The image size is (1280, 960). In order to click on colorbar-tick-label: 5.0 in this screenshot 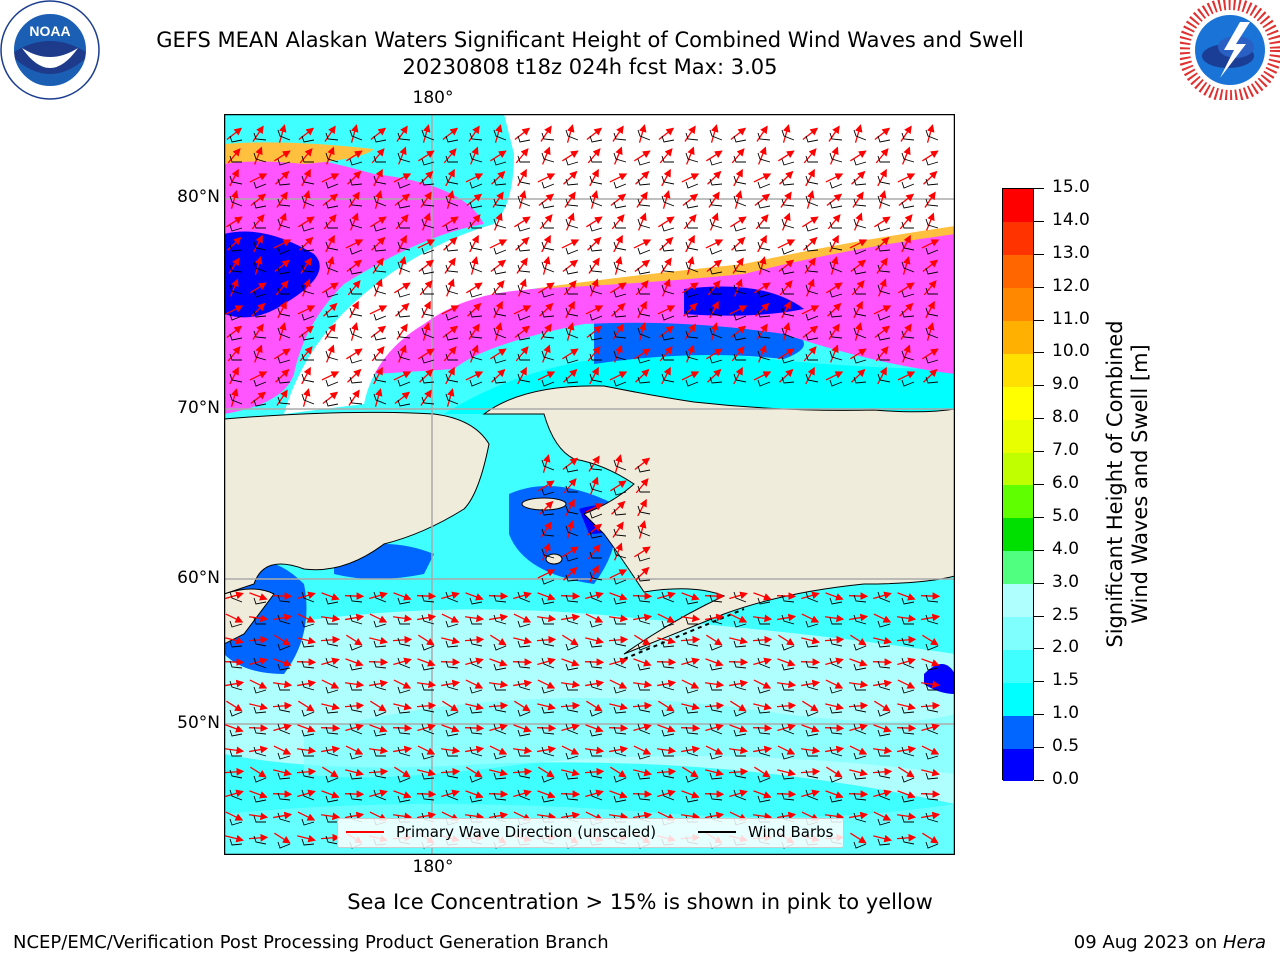, I will do `click(1066, 515)`.